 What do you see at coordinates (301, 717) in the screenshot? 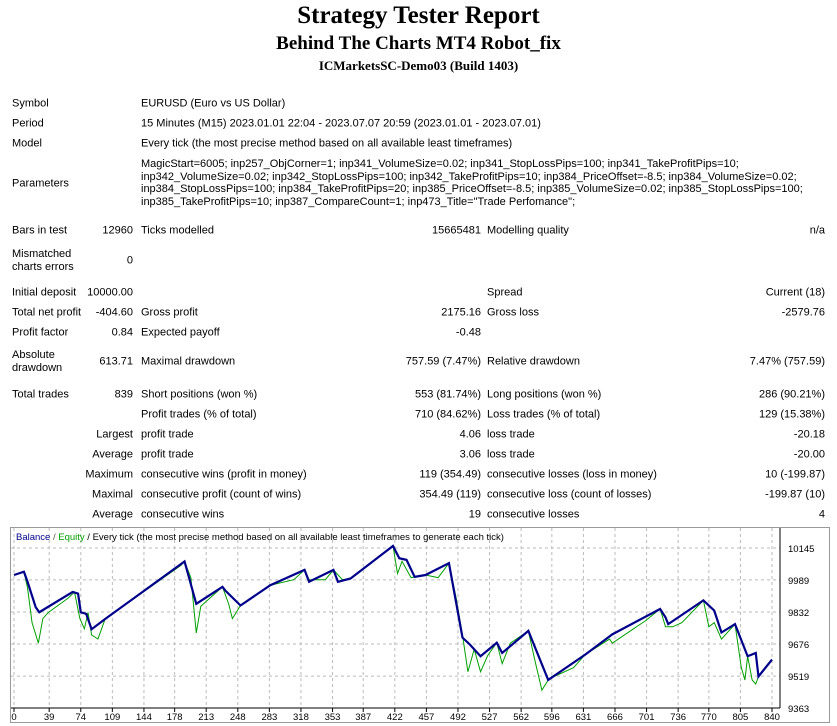
I see `x-tick-label: 318` at bounding box center [301, 717].